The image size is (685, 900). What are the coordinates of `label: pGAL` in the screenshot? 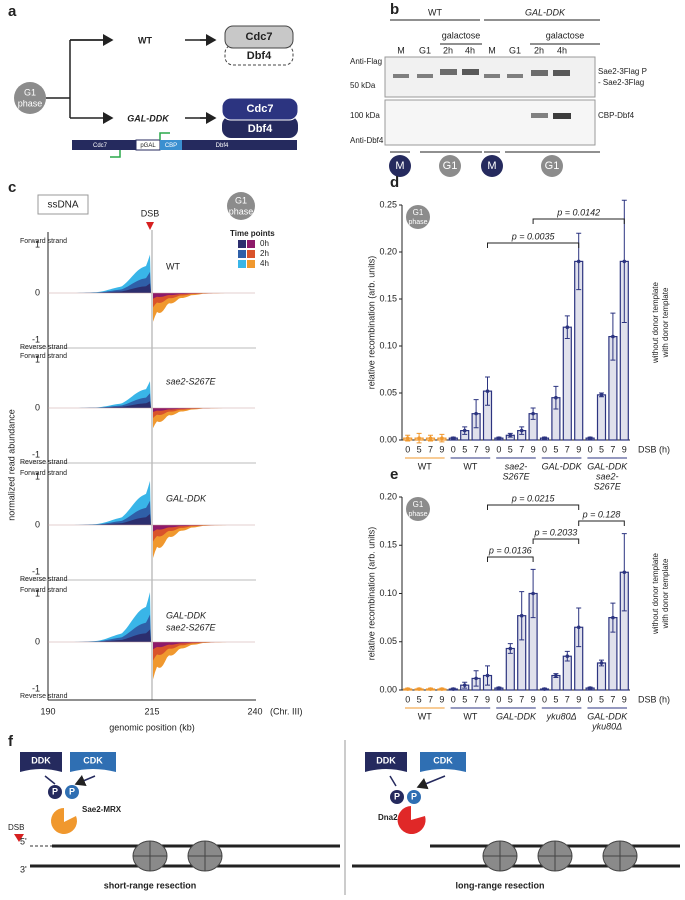 It's located at (148, 146).